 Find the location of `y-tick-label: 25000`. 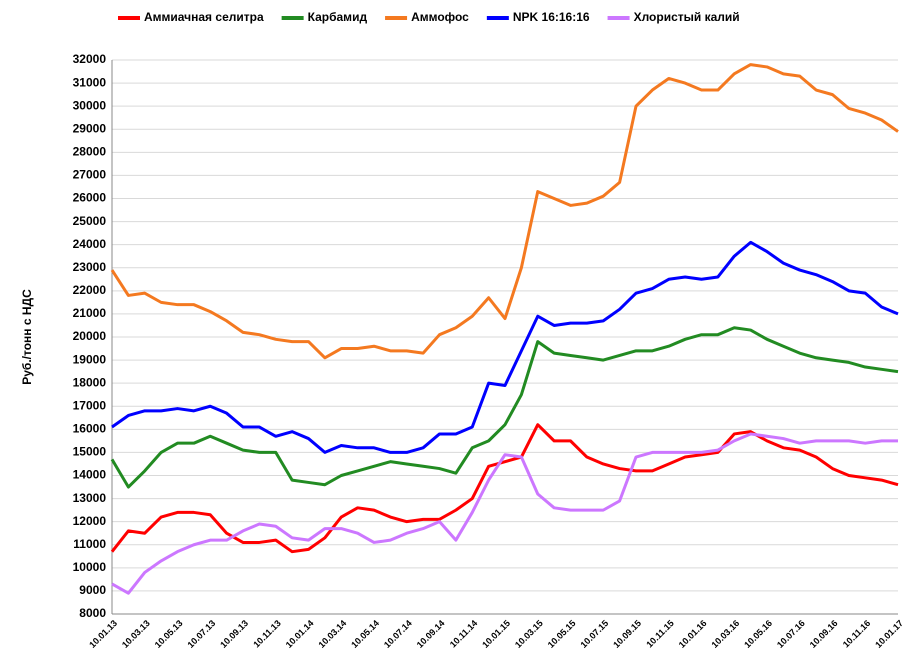

y-tick-label: 25000 is located at coordinates (90, 221).